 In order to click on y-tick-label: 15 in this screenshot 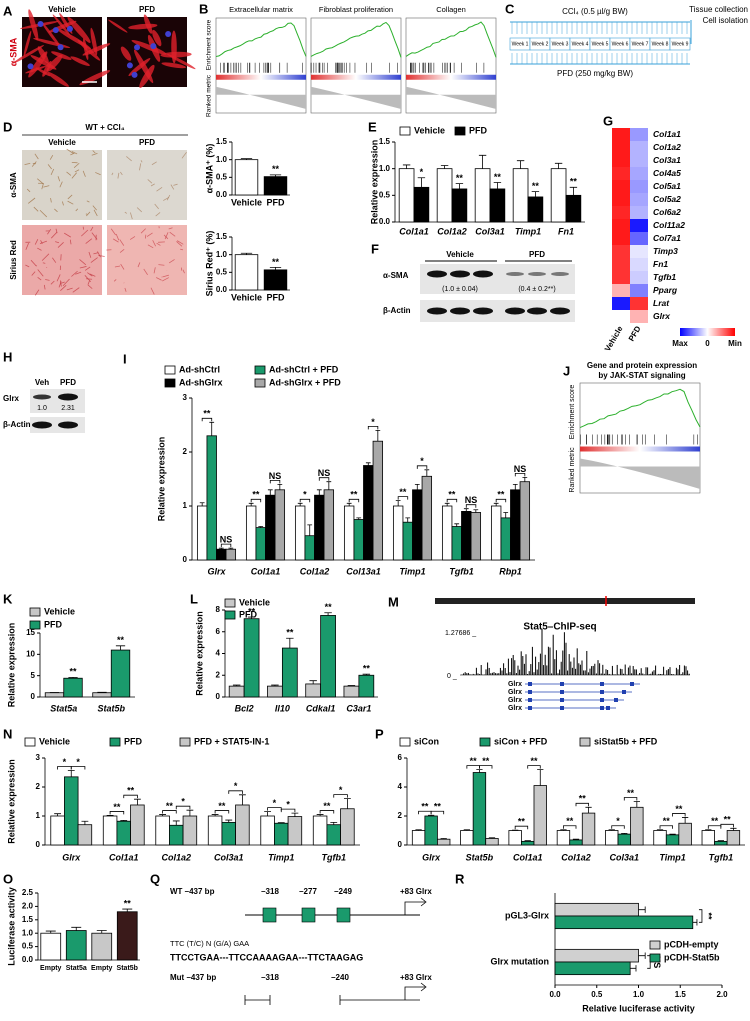, I will do `click(30, 632)`.